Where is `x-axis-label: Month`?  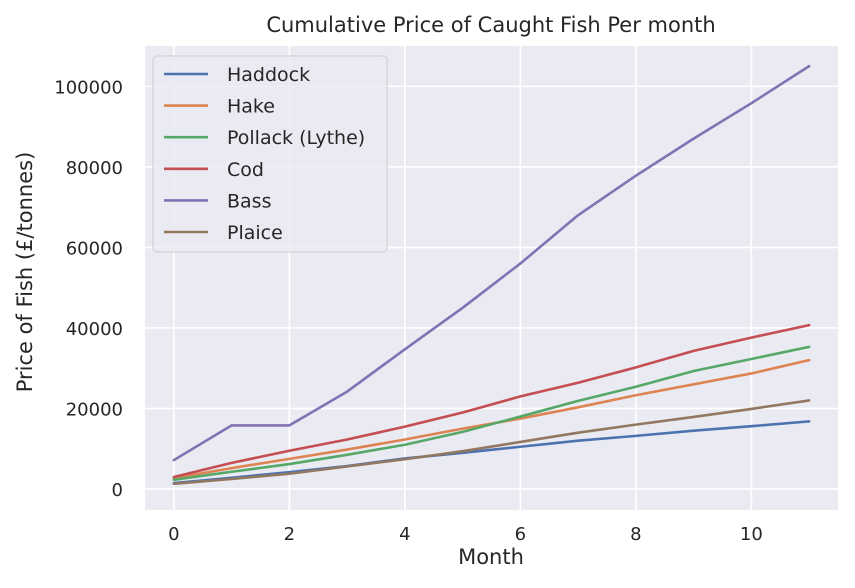
x-axis-label: Month is located at coordinates (491, 557).